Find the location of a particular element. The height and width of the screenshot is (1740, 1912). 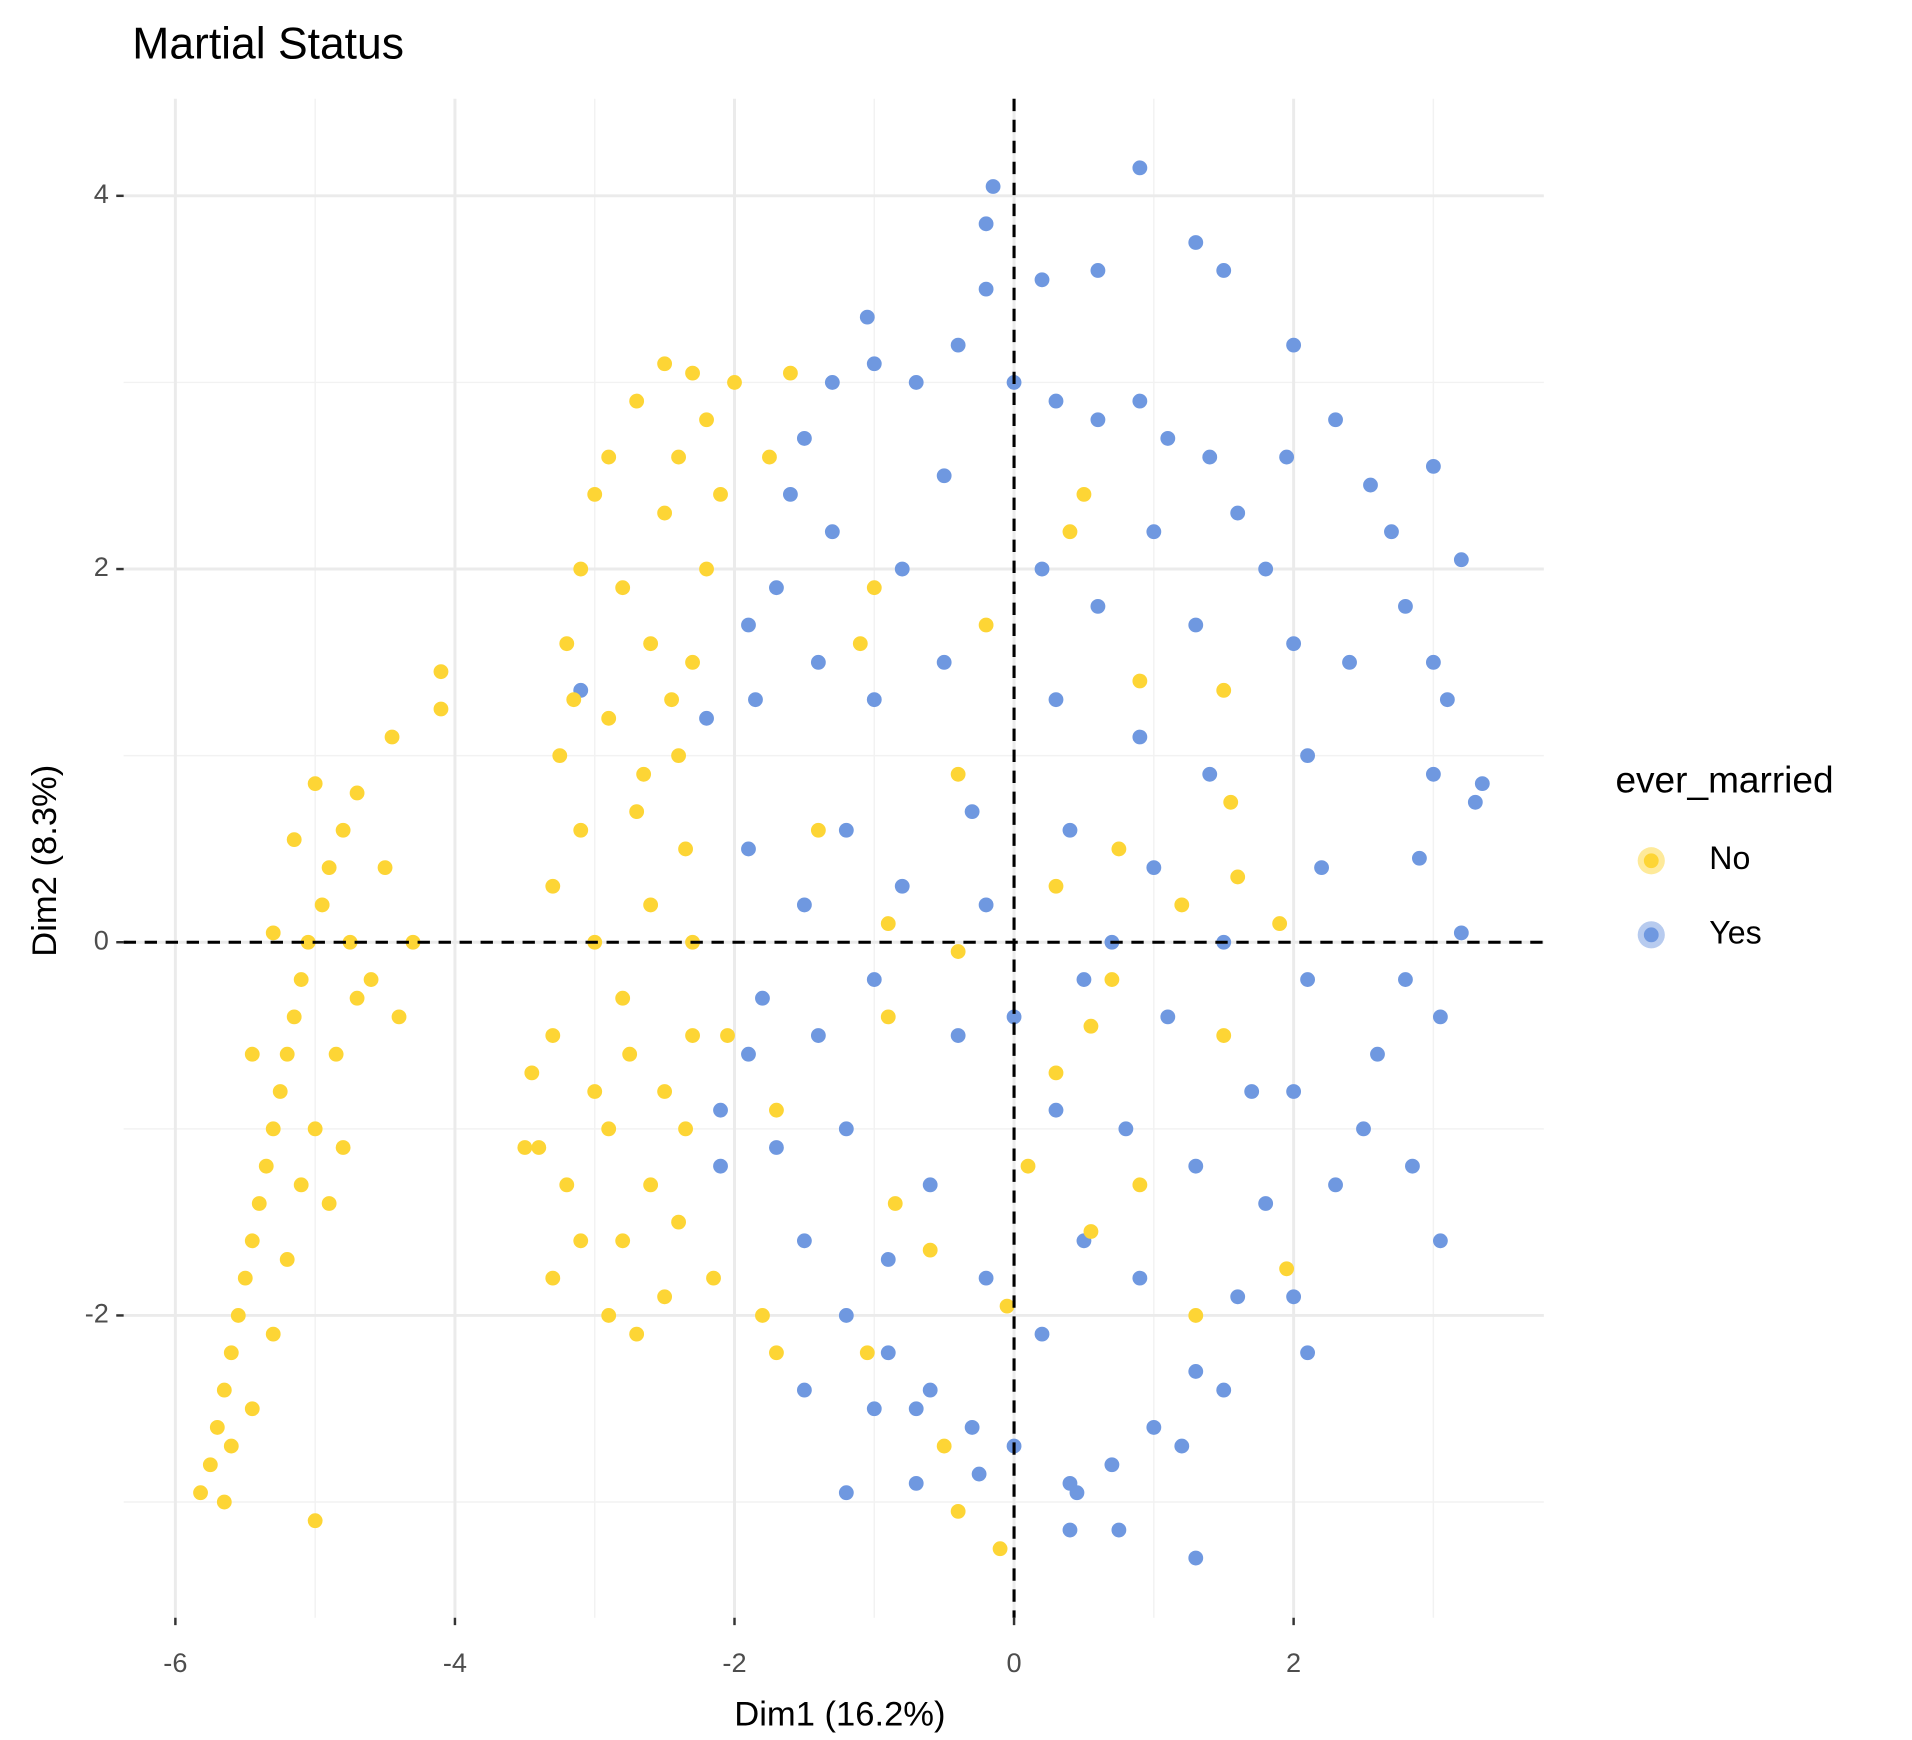

x-tick-label: 2 is located at coordinates (1293, 1662).